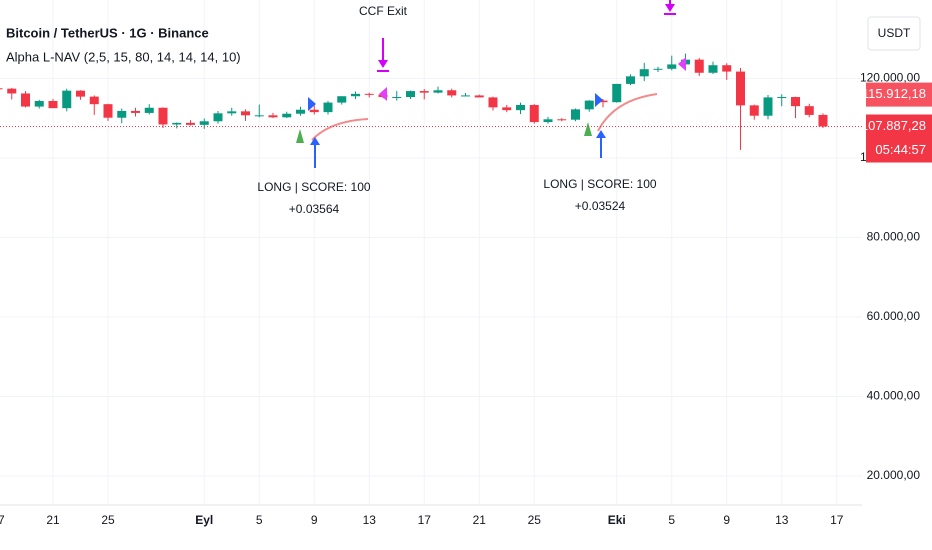  What do you see at coordinates (894, 475) in the screenshot?
I see `y-tick-label: 20.000,00` at bounding box center [894, 475].